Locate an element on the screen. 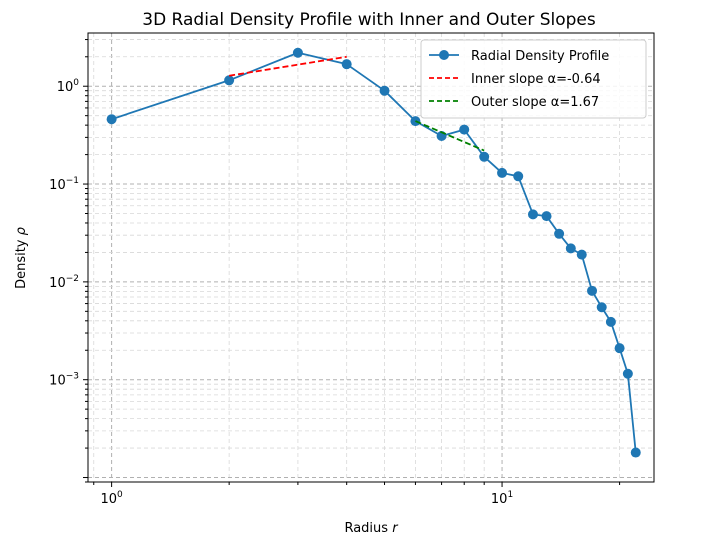 The image size is (723, 542). x-axis-label-text: Radius is located at coordinates (366, 528).